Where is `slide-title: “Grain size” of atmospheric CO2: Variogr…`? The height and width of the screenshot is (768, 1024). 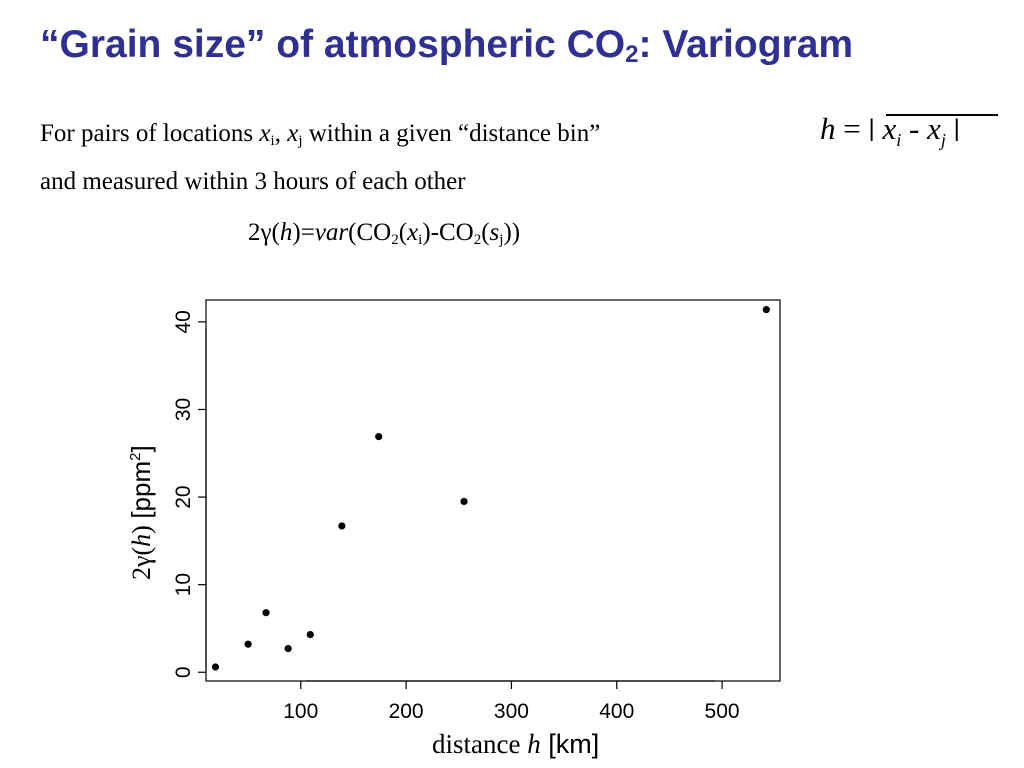 slide-title: “Grain size” of atmospheric CO2: Variogr… is located at coordinates (525, 45).